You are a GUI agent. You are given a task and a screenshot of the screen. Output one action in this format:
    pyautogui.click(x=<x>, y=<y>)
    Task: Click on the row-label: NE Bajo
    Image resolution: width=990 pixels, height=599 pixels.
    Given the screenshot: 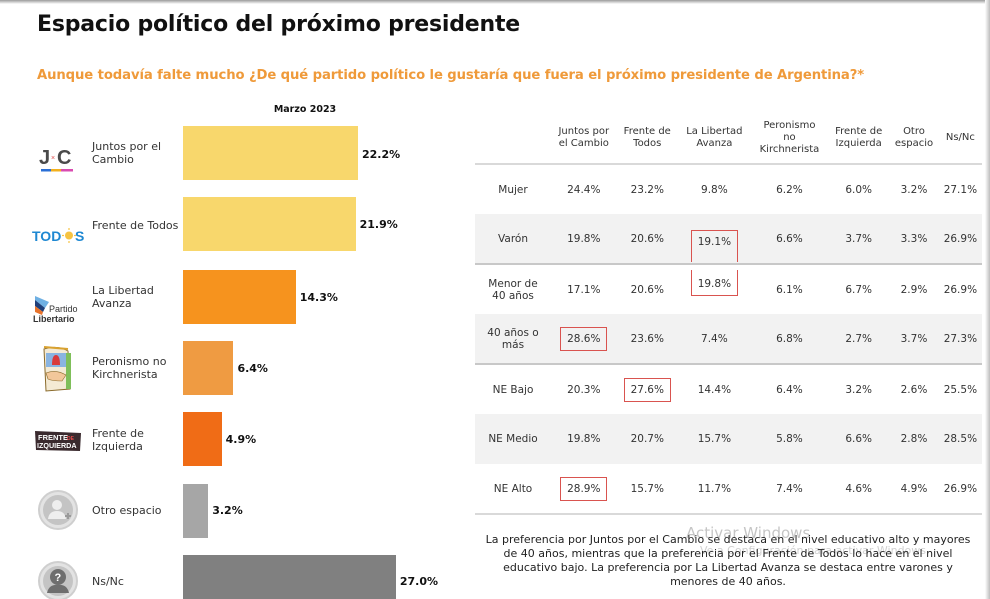 What is the action you would take?
    pyautogui.click(x=513, y=388)
    